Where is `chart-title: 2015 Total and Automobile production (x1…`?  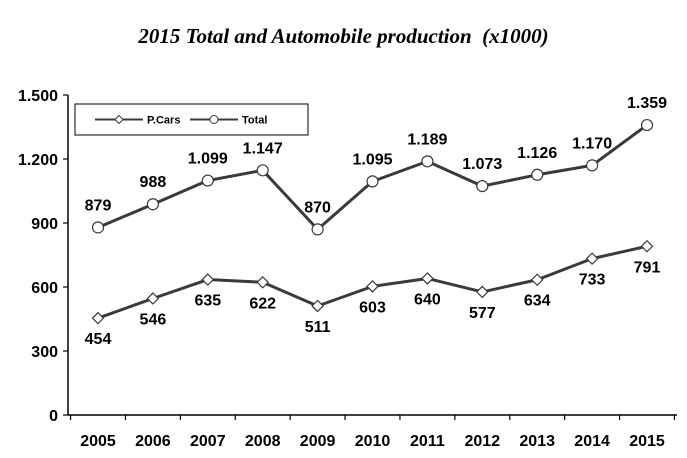 chart-title: 2015 Total and Automobile production (x1… is located at coordinates (343, 36).